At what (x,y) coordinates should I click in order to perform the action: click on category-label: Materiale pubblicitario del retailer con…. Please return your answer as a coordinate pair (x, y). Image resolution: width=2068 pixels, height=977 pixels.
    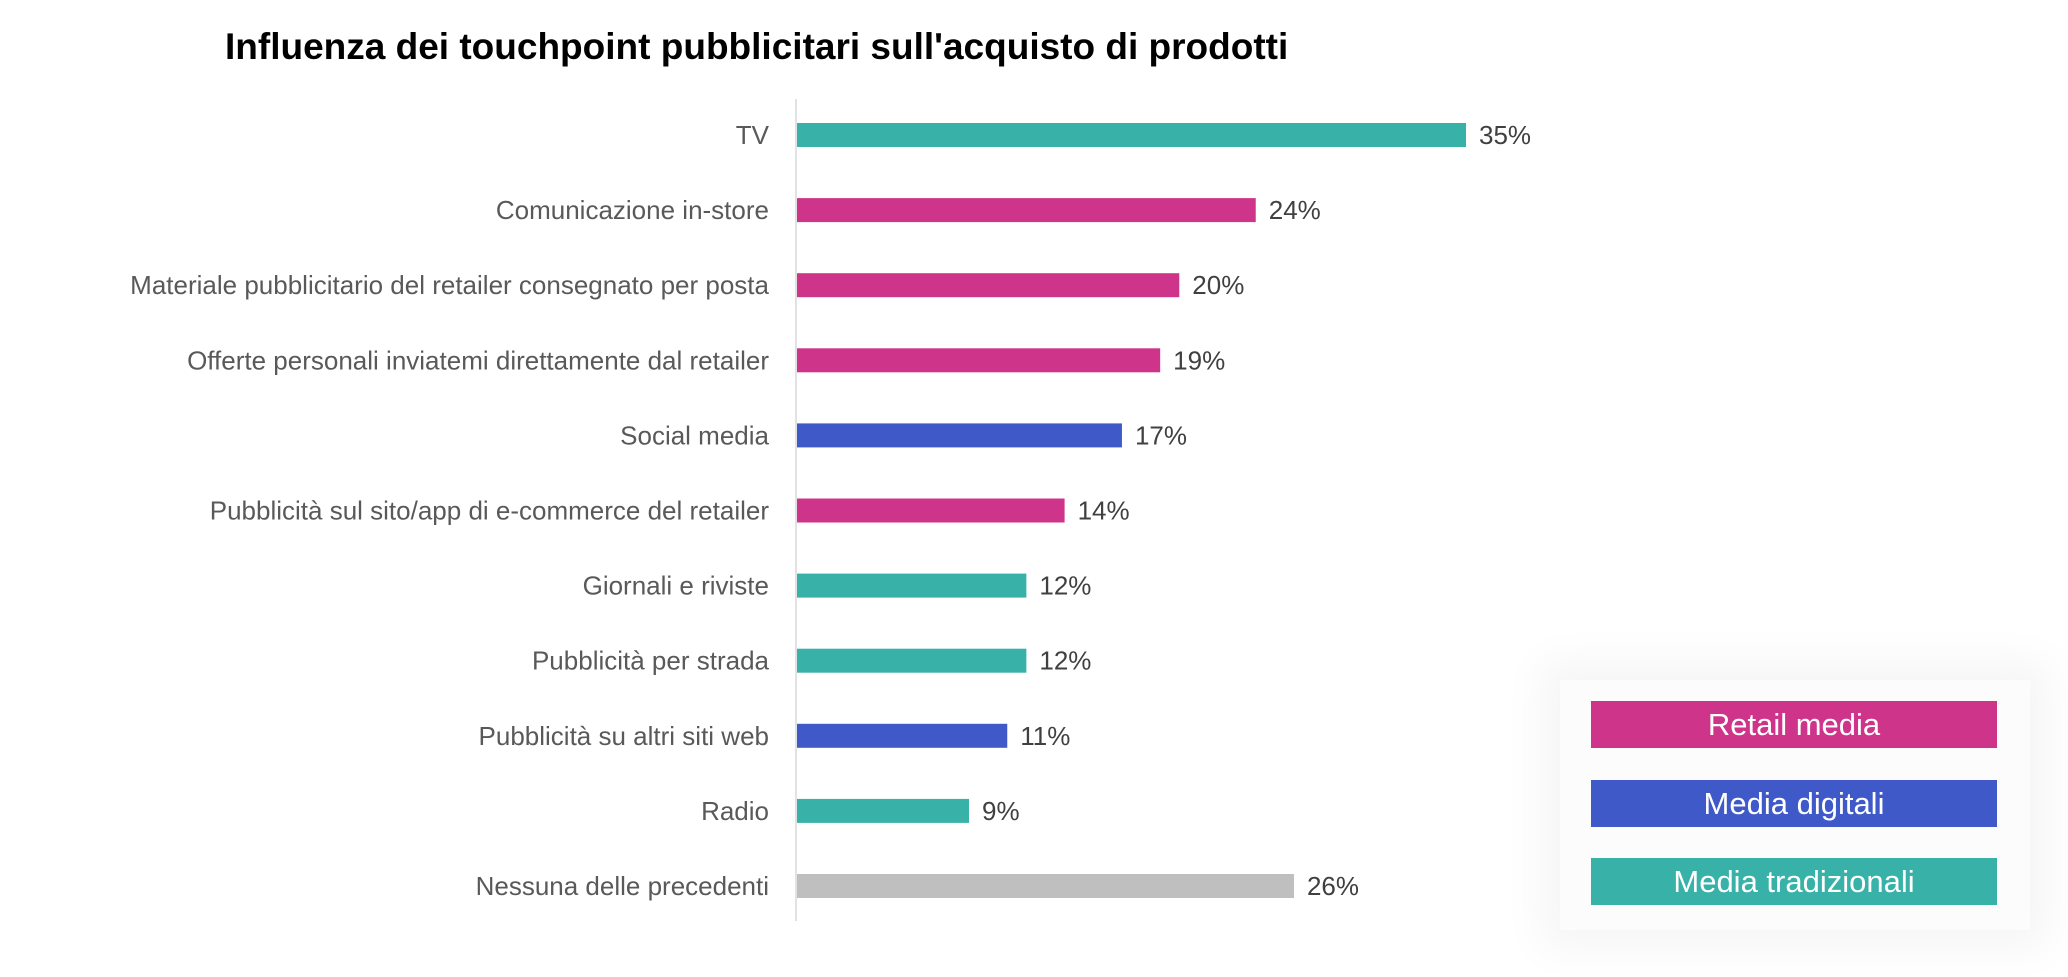
    Looking at the image, I should click on (449, 285).